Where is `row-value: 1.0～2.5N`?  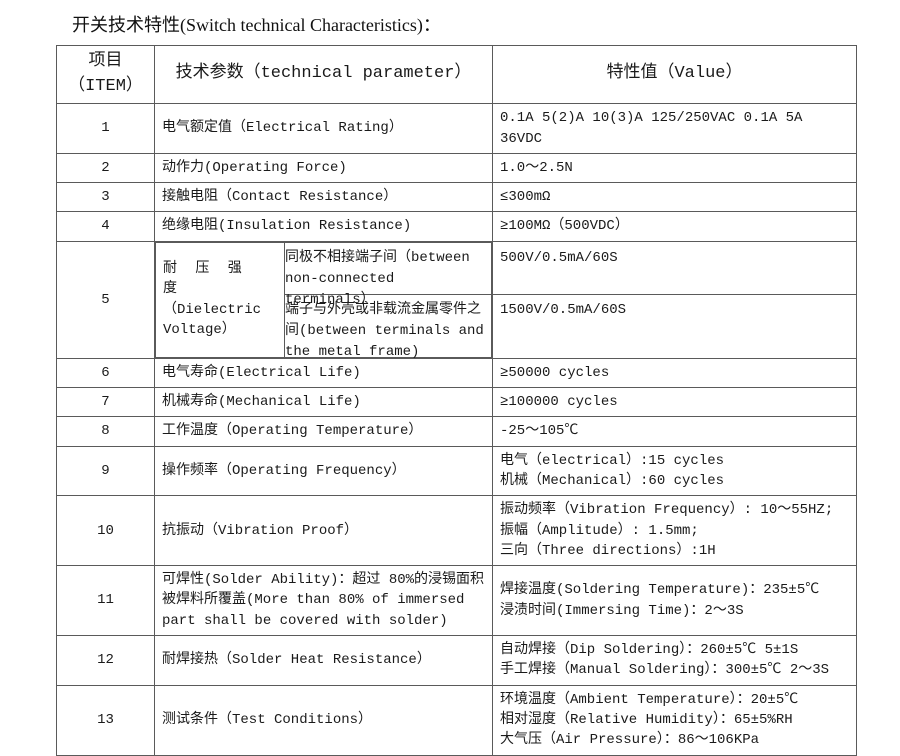
row-value: 1.0～2.5N is located at coordinates (674, 168).